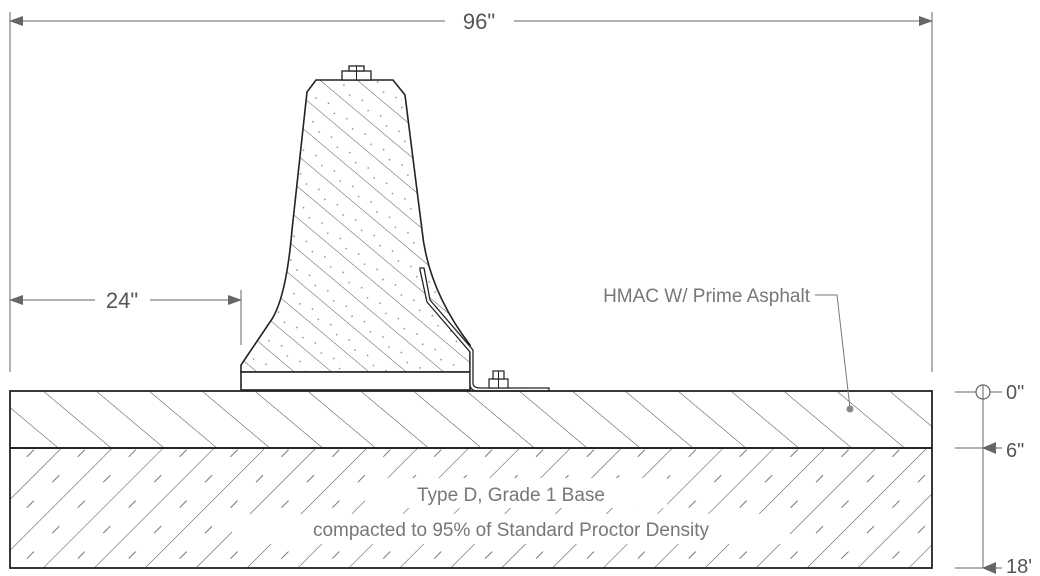  What do you see at coordinates (1019, 566) in the screenshot?
I see `elev-bottom-label: 18'` at bounding box center [1019, 566].